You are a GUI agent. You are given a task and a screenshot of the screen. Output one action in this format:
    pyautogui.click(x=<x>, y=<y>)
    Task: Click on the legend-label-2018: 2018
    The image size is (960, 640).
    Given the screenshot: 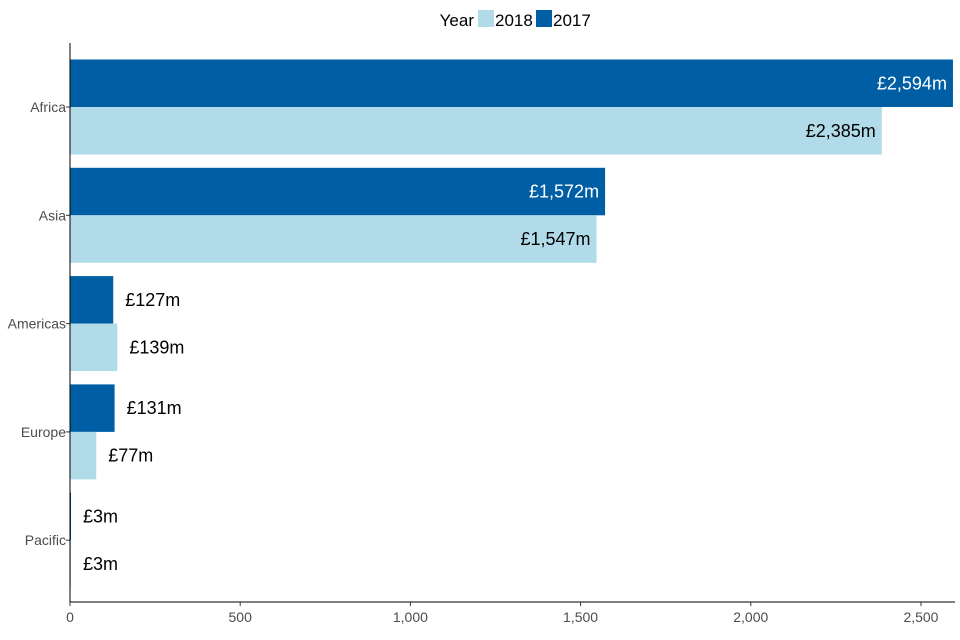 What is the action you would take?
    pyautogui.click(x=514, y=20)
    